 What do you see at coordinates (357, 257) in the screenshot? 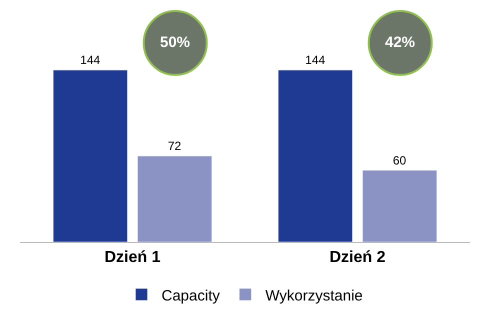
I see `x-tick-label: Dzień 2` at bounding box center [357, 257].